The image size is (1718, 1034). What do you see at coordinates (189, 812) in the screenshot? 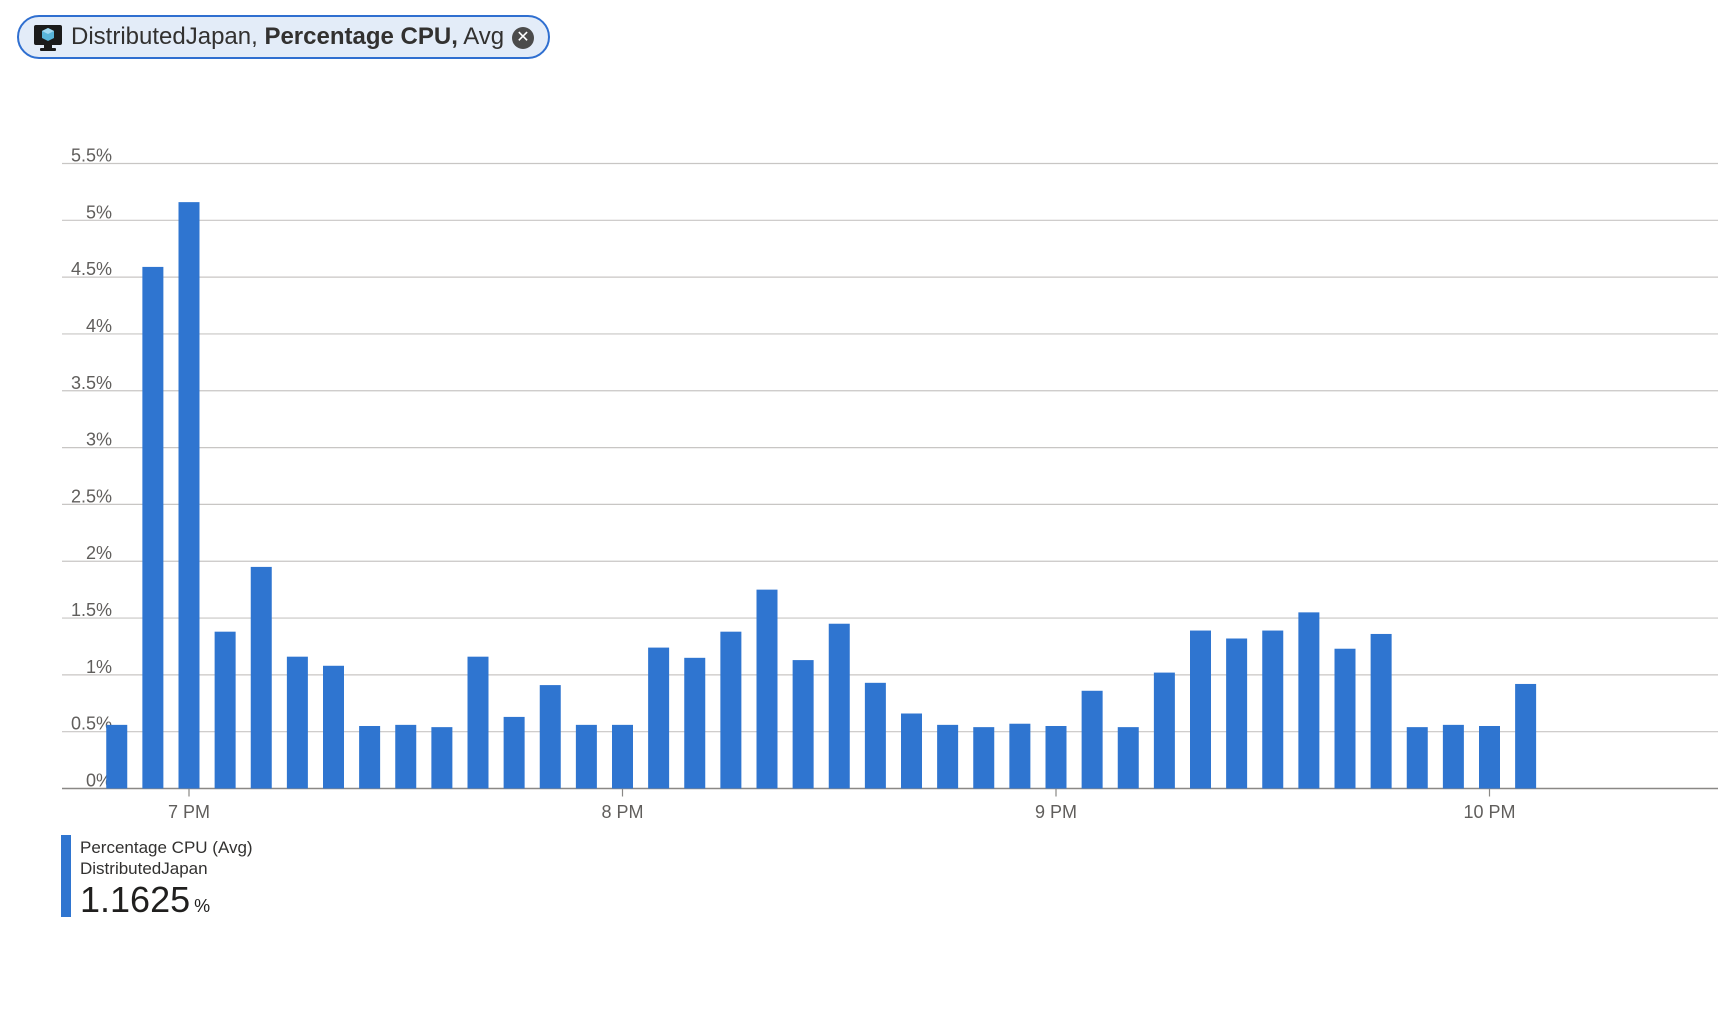
I see `x-tick-label: 7 PM` at bounding box center [189, 812].